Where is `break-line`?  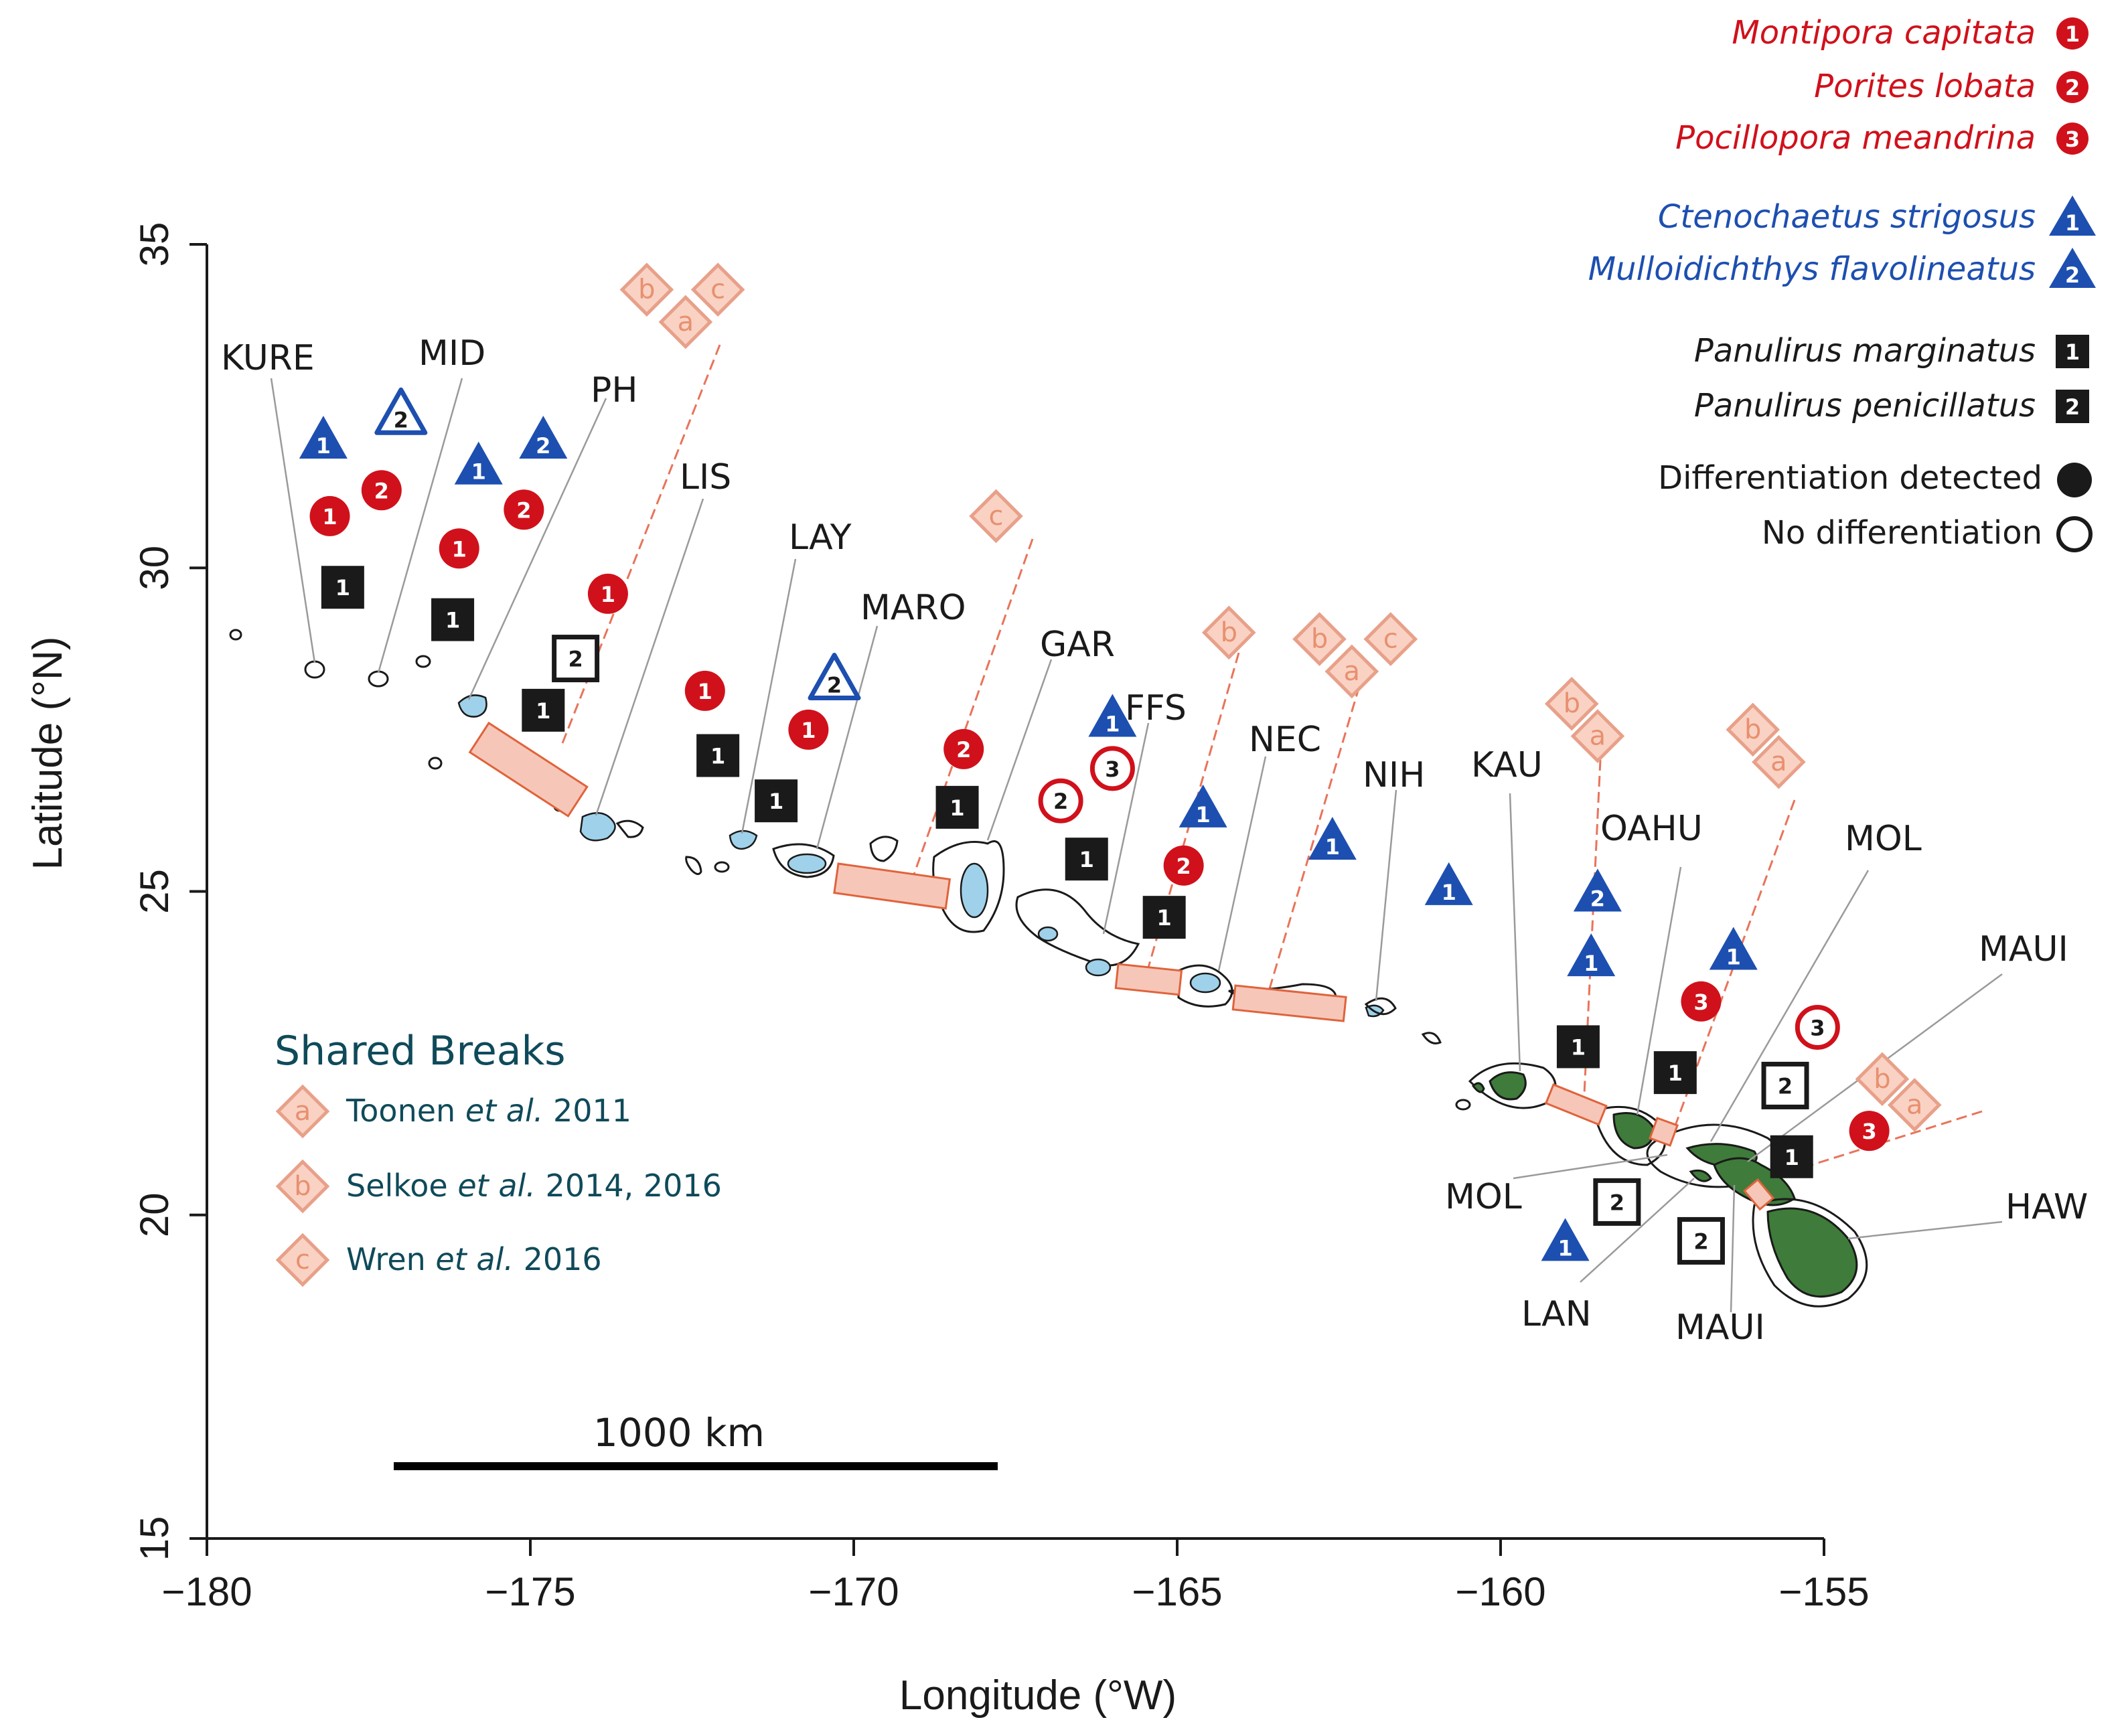
break-line is located at coordinates (971, 711).